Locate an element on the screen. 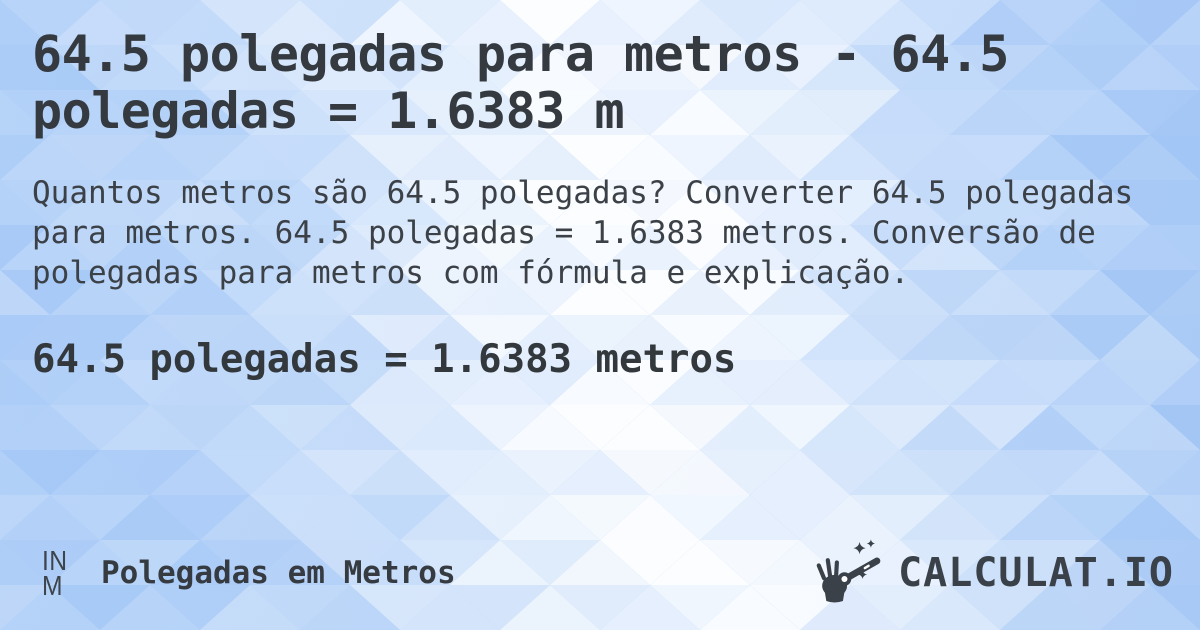 The width and height of the screenshot is (1200, 630). converter-label: Polegadas em Metros is located at coordinates (278, 573).